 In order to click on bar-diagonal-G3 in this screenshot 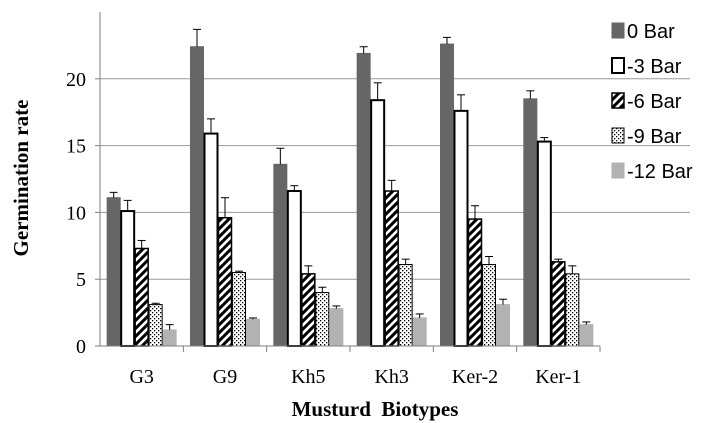, I will do `click(141, 297)`.